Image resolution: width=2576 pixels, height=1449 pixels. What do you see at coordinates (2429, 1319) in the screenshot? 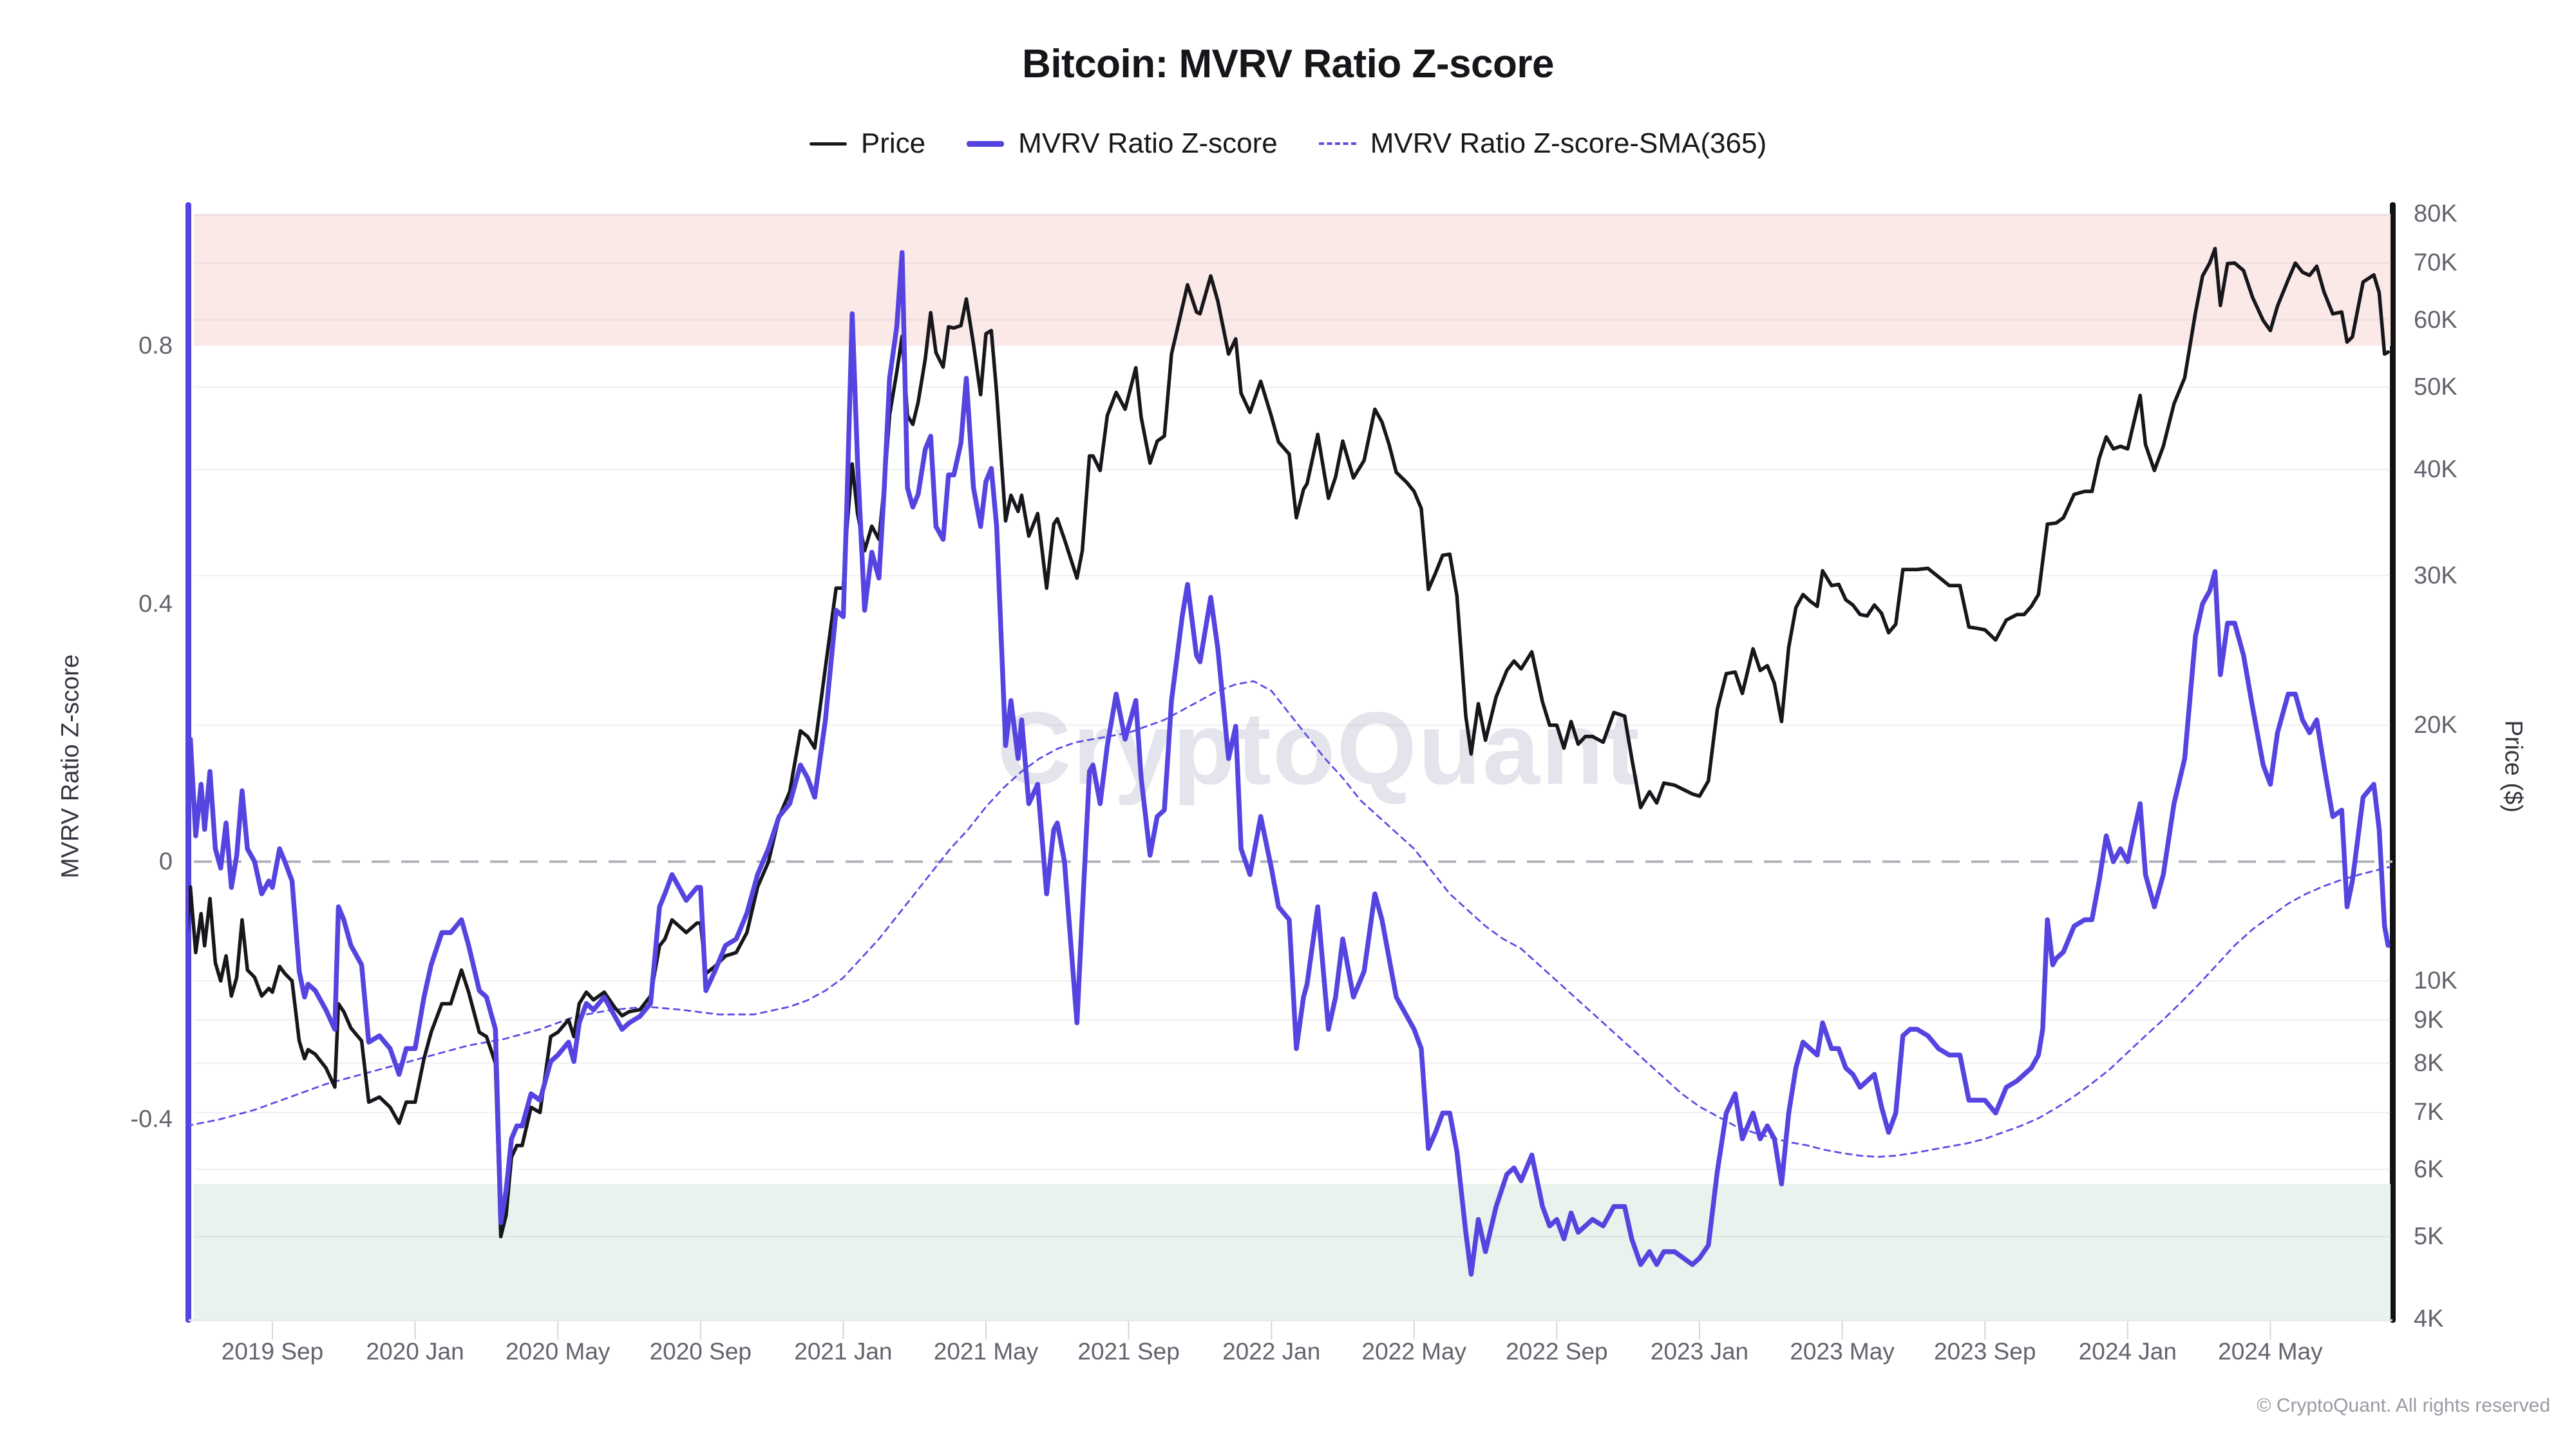
I see `right-axis-tick-label: 4K` at bounding box center [2429, 1319].